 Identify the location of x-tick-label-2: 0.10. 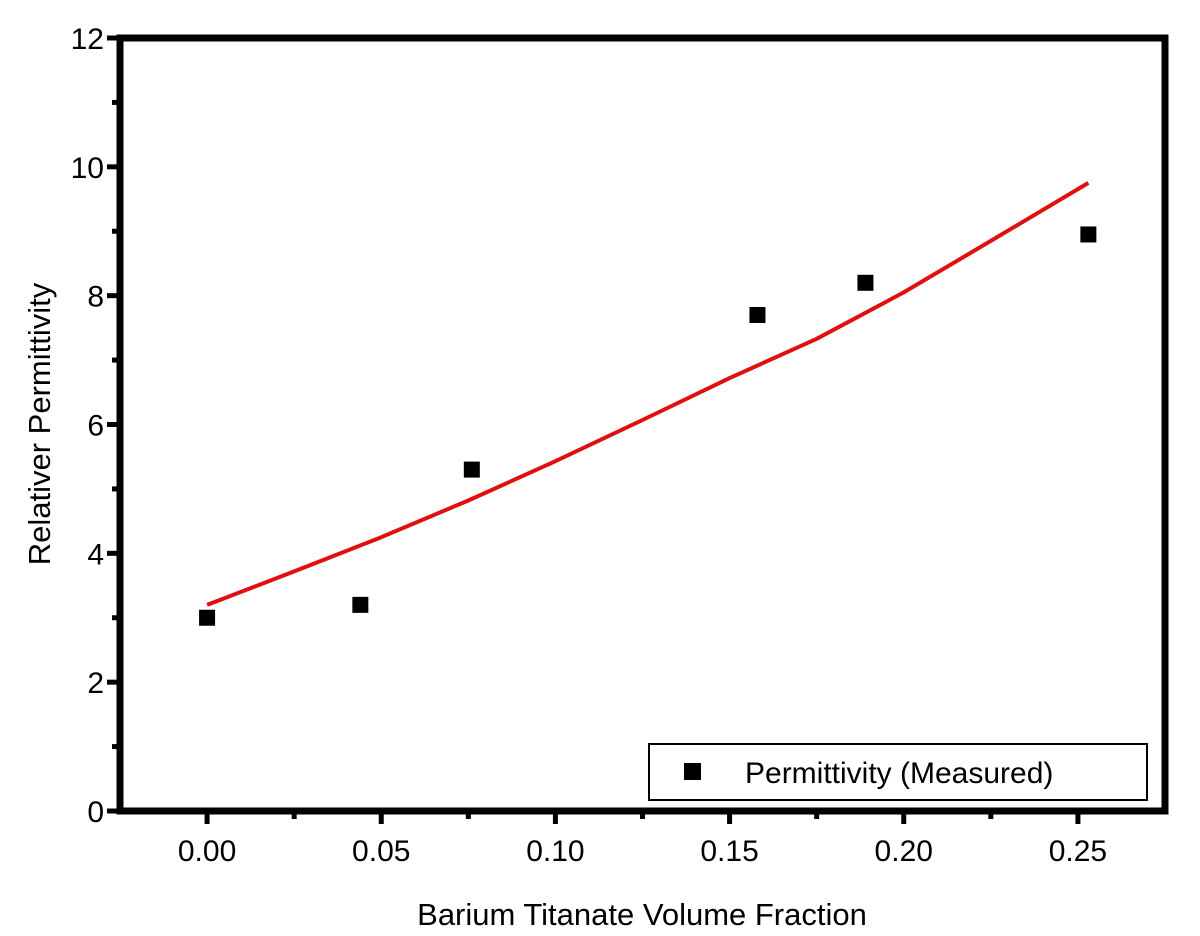
(555, 851).